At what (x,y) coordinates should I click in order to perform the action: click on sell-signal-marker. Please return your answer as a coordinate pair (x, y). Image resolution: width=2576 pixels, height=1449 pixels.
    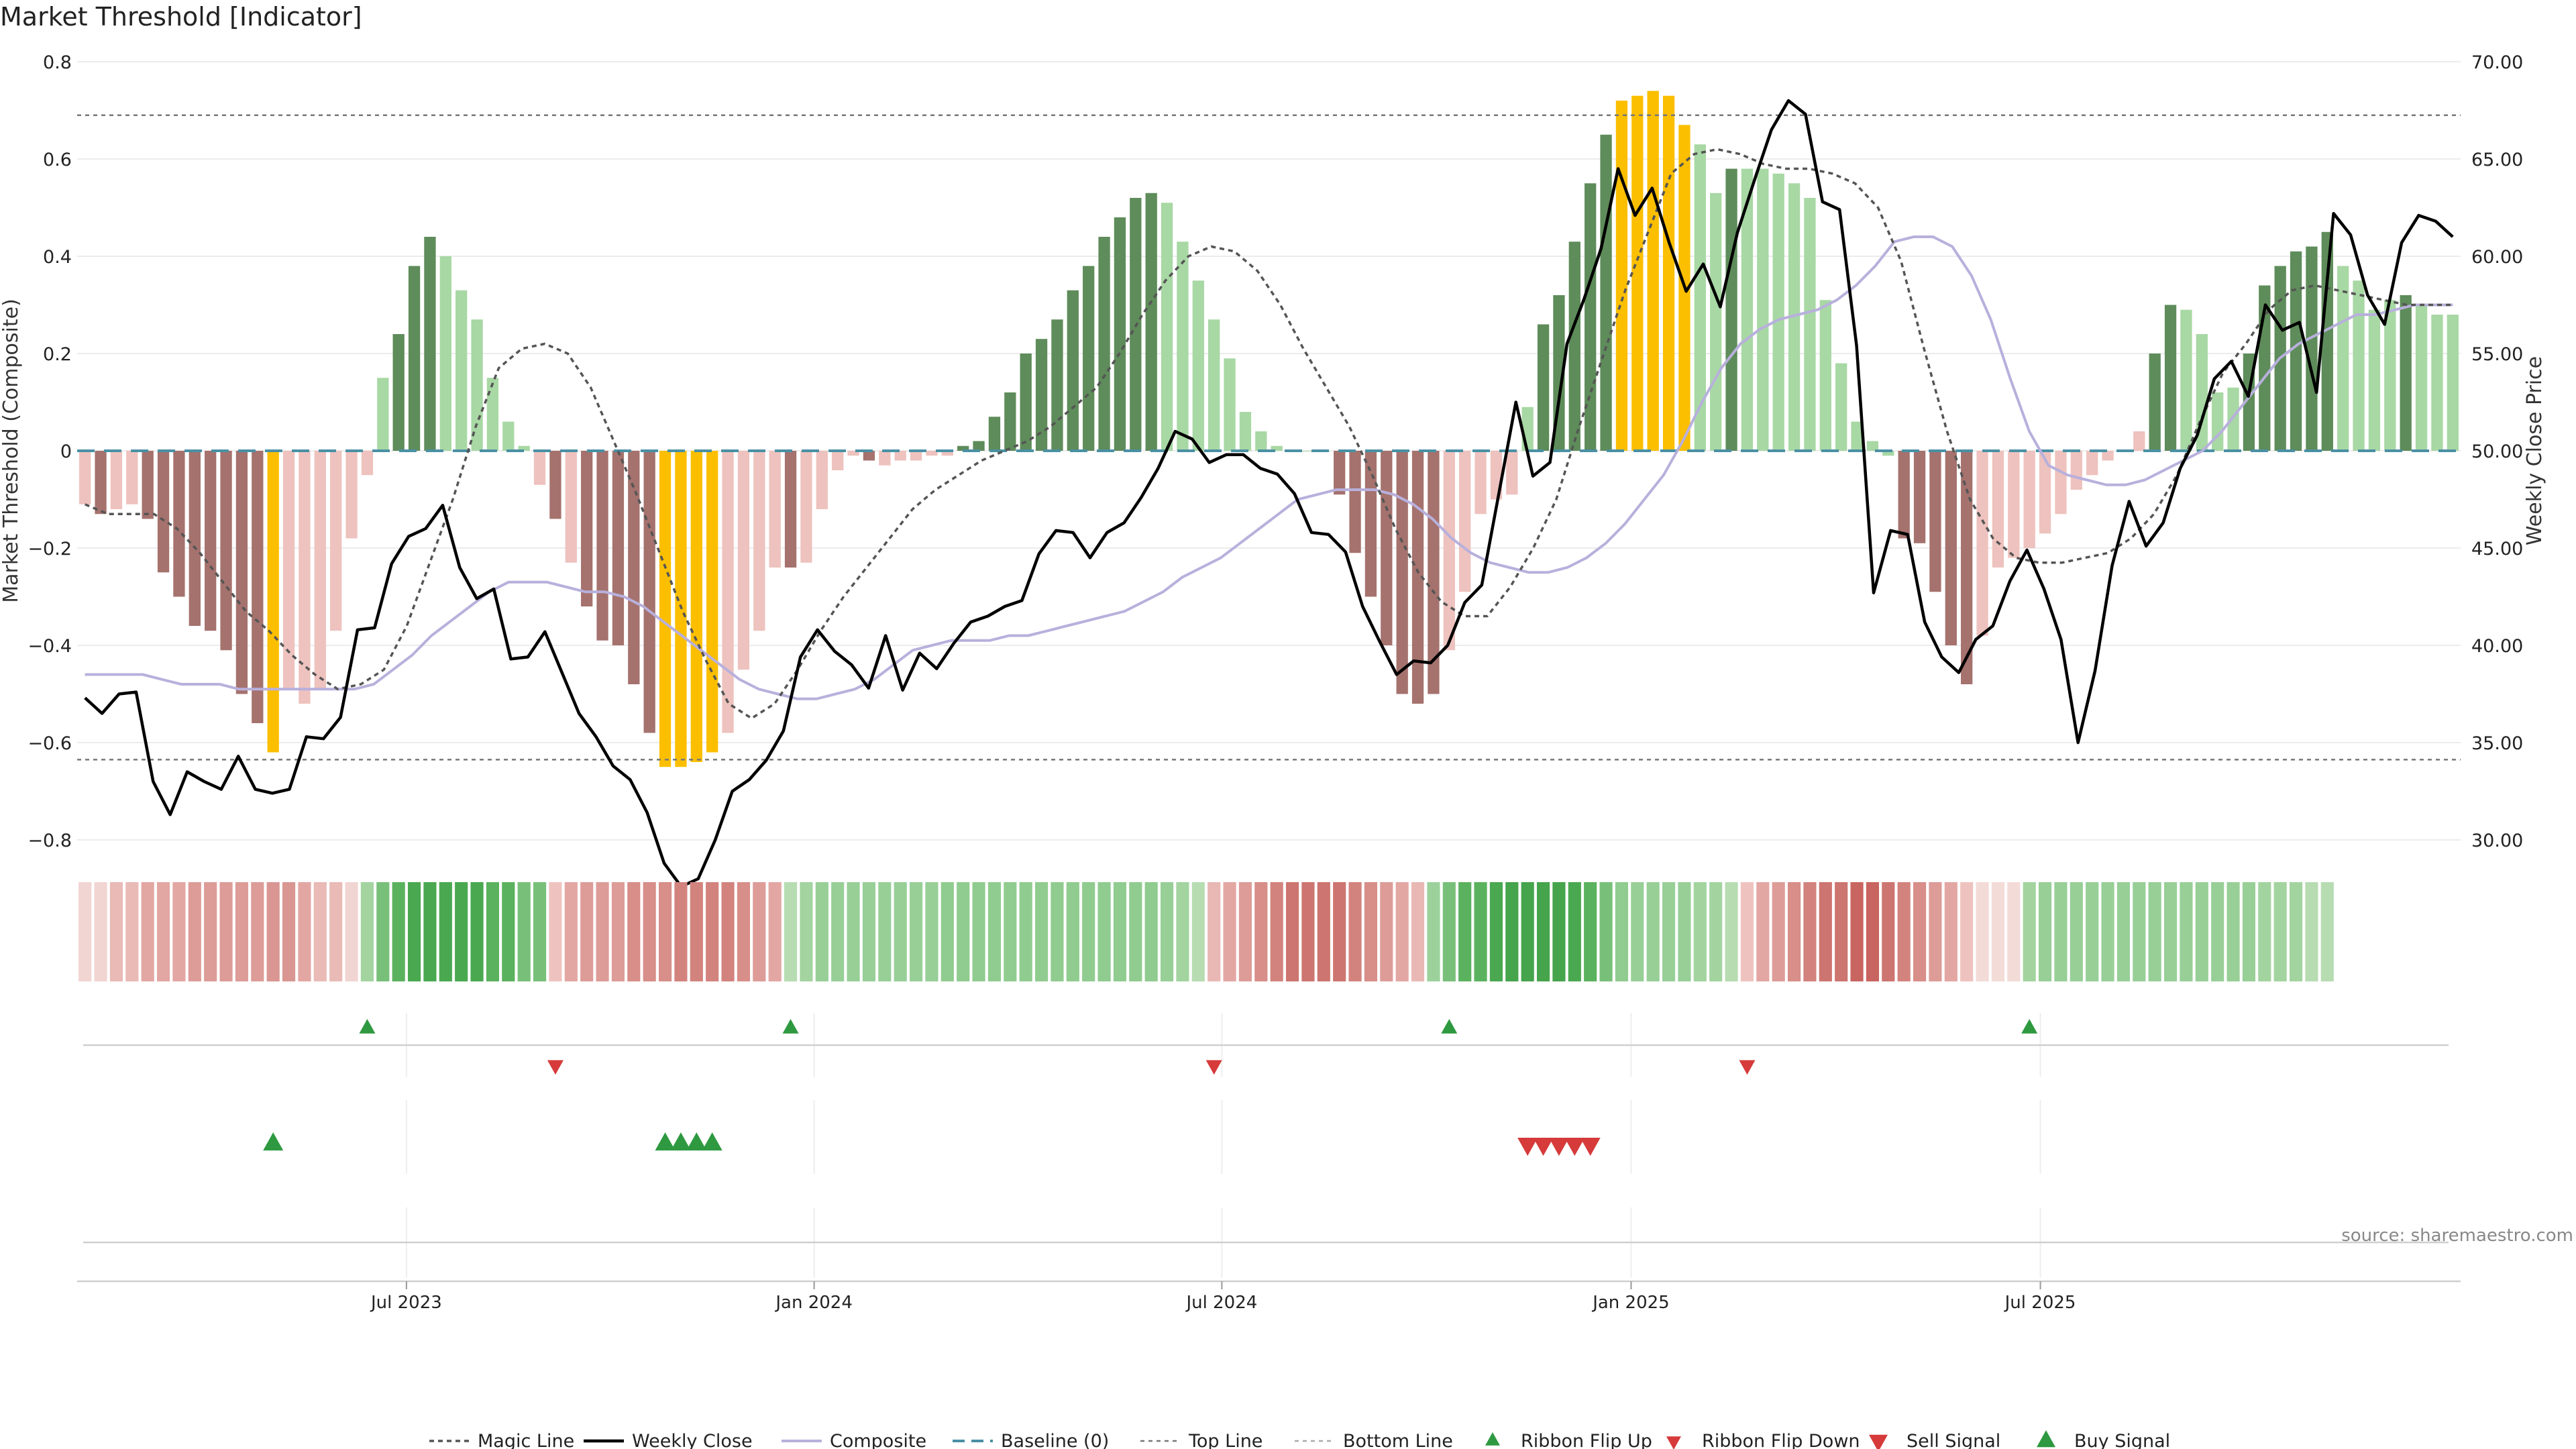
    Looking at the image, I should click on (1574, 1147).